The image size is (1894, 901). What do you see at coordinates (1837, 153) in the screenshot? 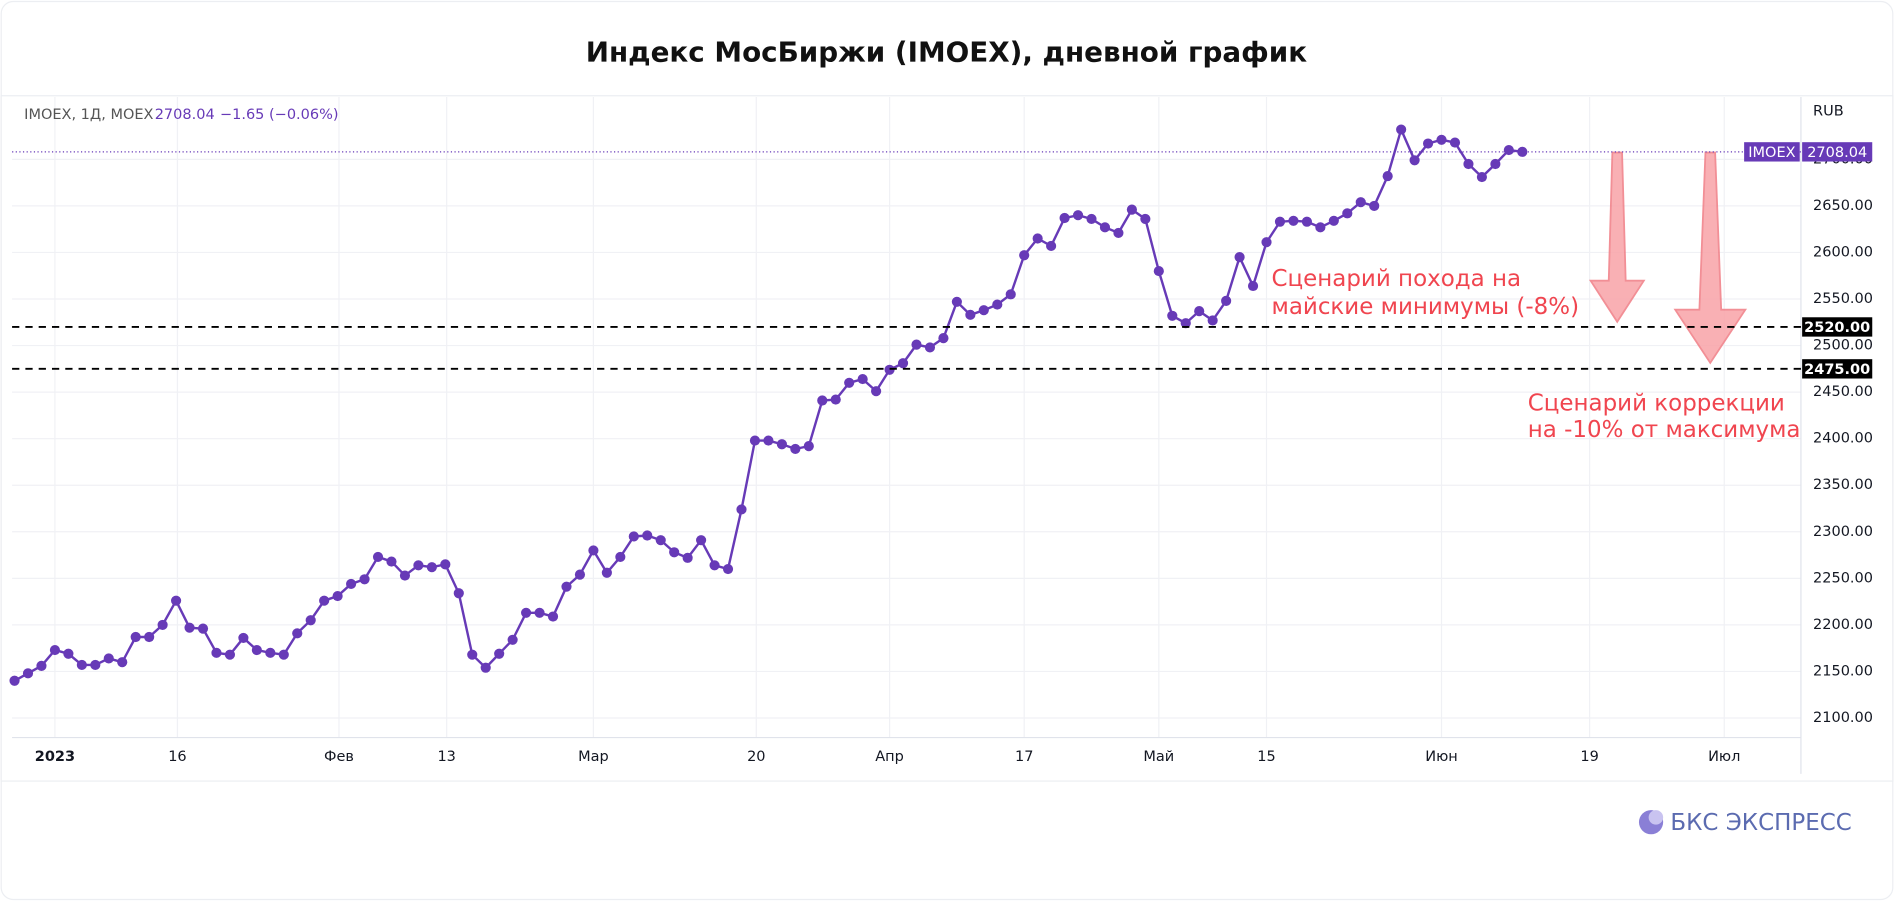
I see `last-price-label: 2708.04` at bounding box center [1837, 153].